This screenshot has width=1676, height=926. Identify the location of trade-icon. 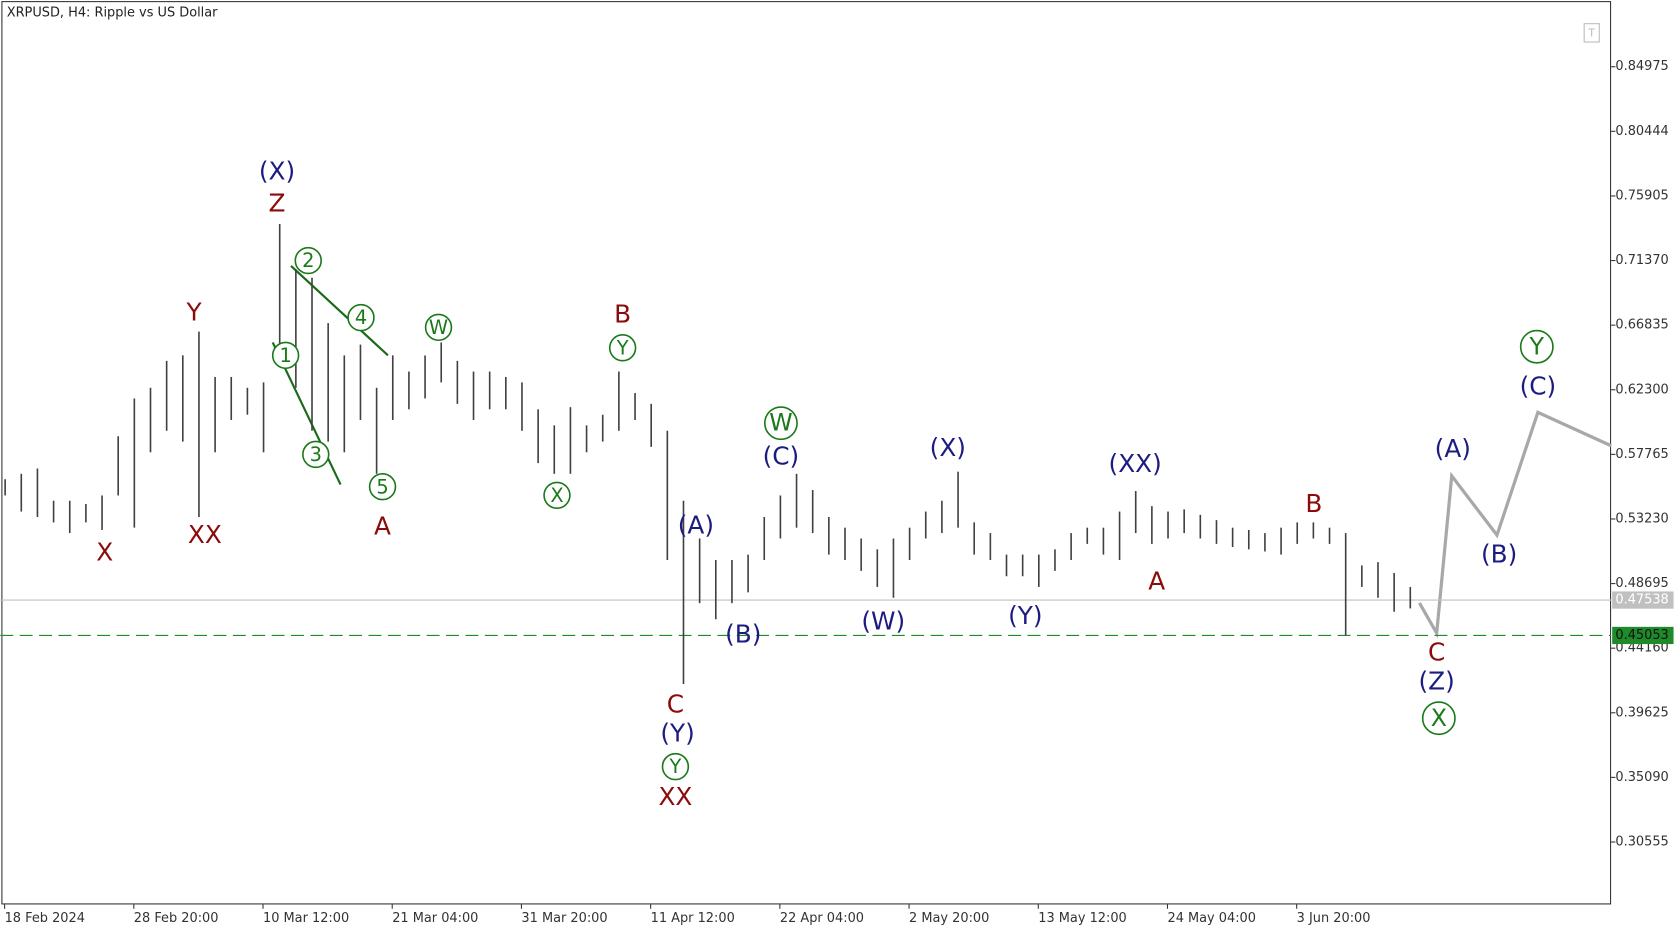
(1591, 33).